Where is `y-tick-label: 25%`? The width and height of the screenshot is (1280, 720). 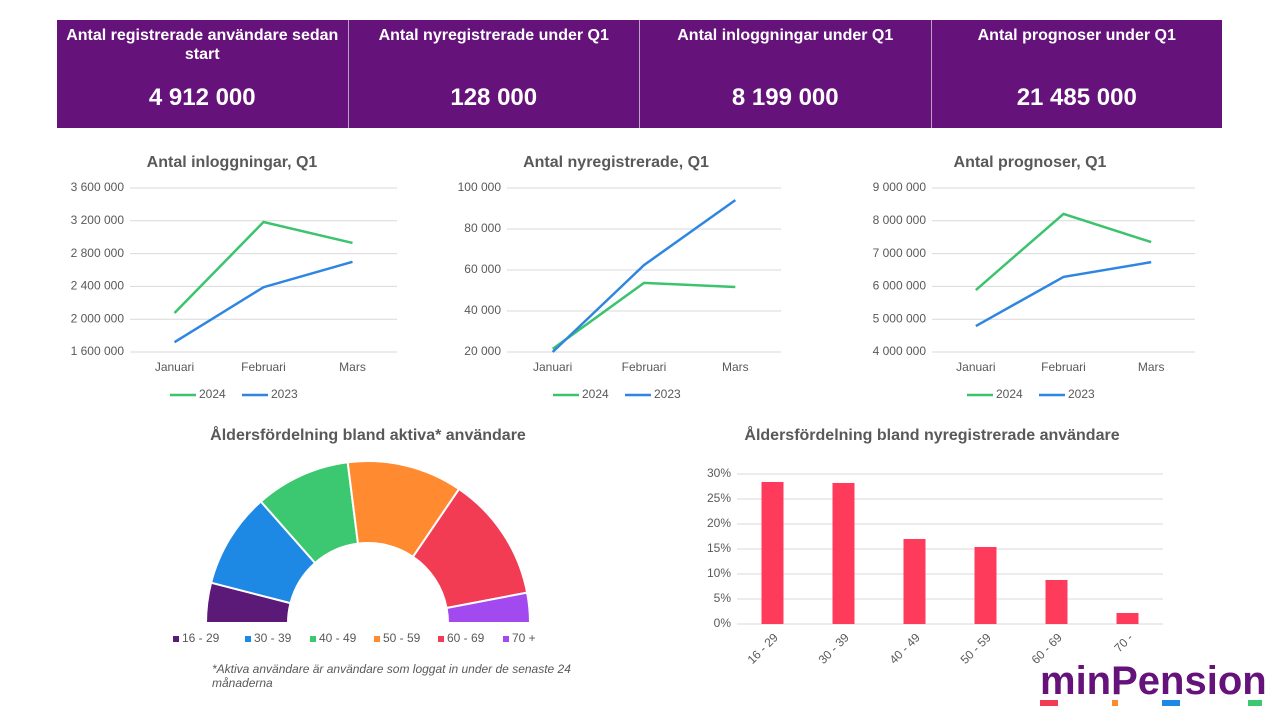
y-tick-label: 25% is located at coordinates (719, 498).